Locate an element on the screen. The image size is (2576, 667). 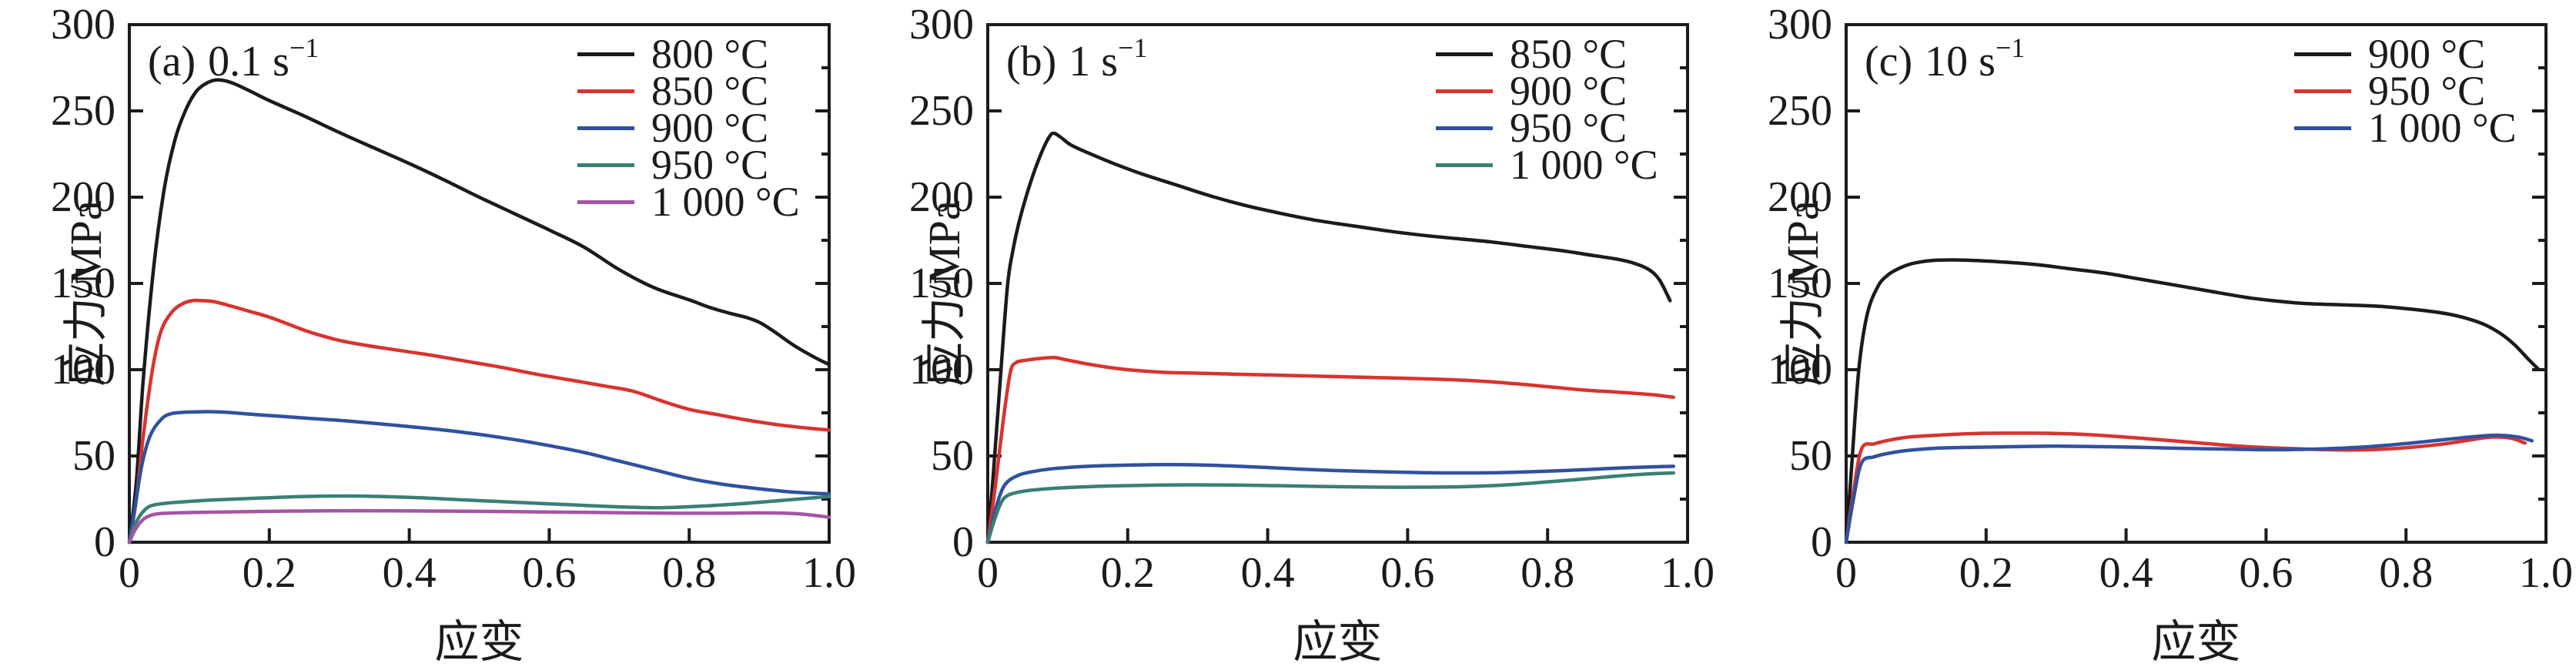
panel-tag: (a) is located at coordinates (172, 61).